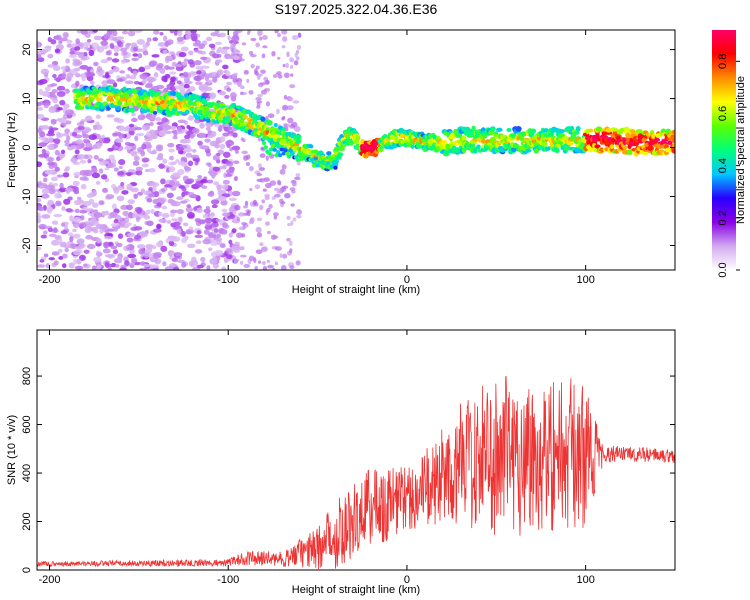  What do you see at coordinates (27, 197) in the screenshot?
I see `y-tick-label: -10` at bounding box center [27, 197].